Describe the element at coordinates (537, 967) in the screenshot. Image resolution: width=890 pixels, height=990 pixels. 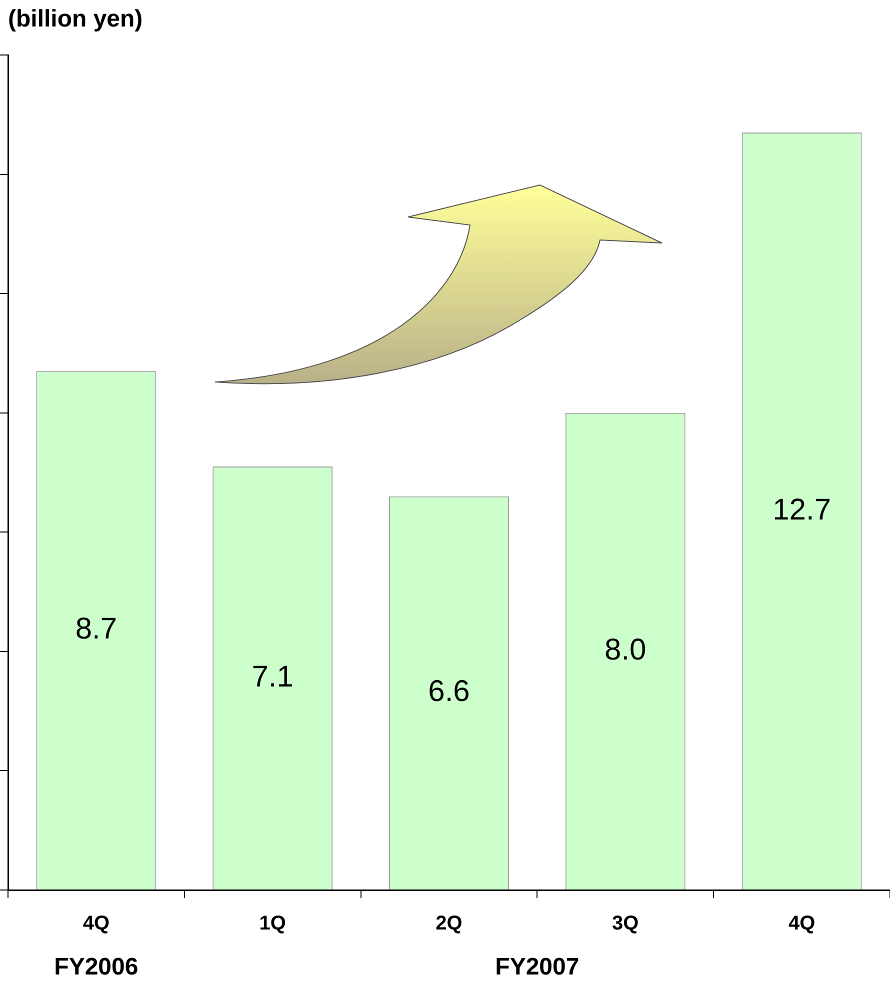
I see `text: FY2007` at that location.